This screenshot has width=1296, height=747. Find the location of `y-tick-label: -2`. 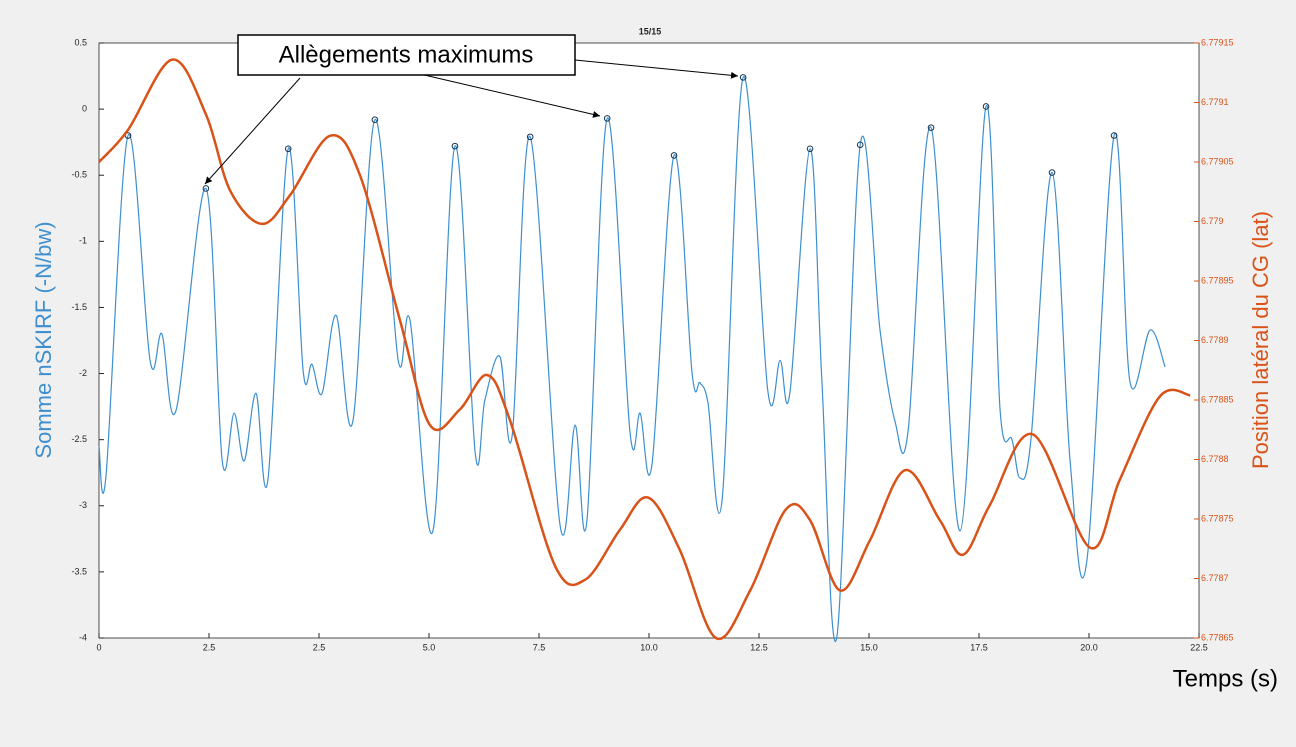

y-tick-label: -2 is located at coordinates (83, 373).